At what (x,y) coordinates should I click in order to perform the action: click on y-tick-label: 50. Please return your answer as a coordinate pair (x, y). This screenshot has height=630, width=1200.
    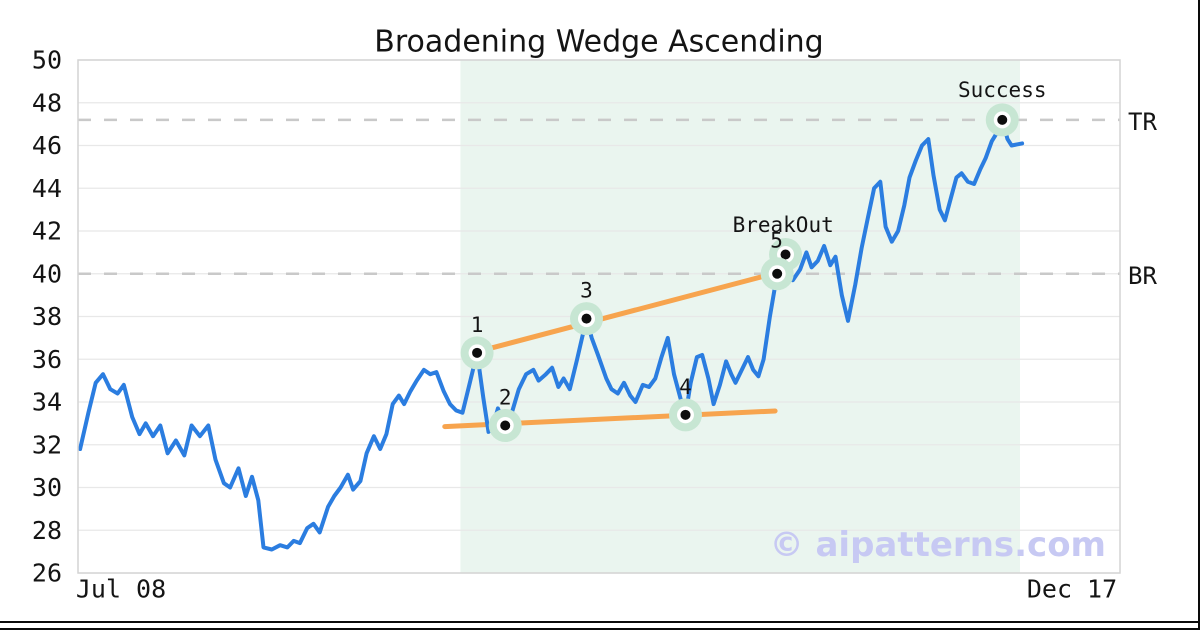
    Looking at the image, I should click on (47, 60).